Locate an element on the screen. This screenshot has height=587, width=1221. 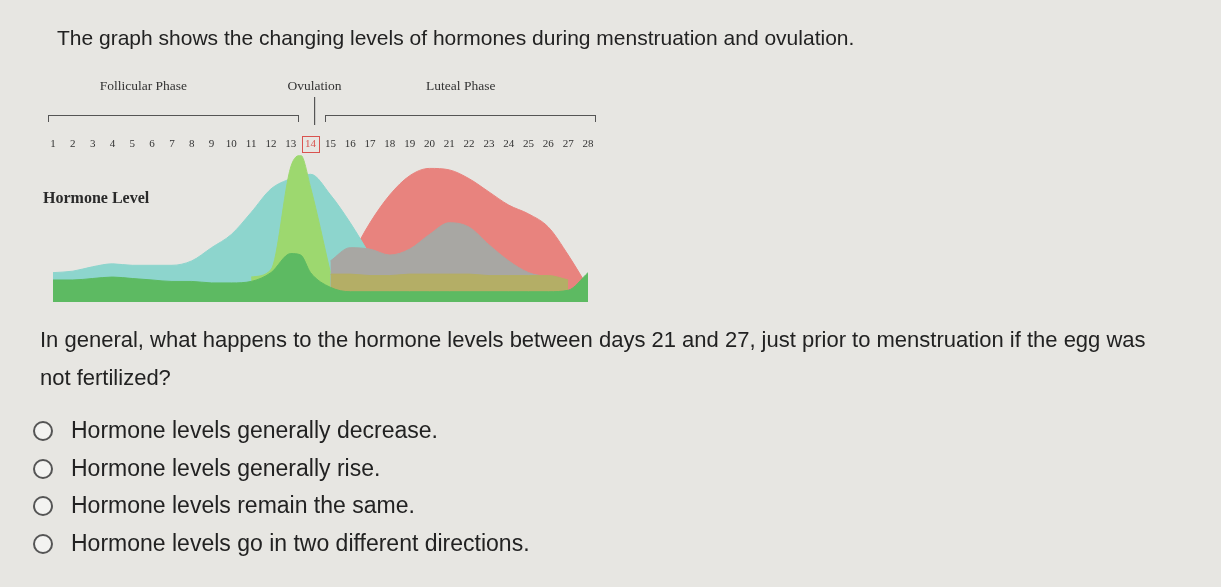
x-tick-label: 16 is located at coordinates (350, 143).